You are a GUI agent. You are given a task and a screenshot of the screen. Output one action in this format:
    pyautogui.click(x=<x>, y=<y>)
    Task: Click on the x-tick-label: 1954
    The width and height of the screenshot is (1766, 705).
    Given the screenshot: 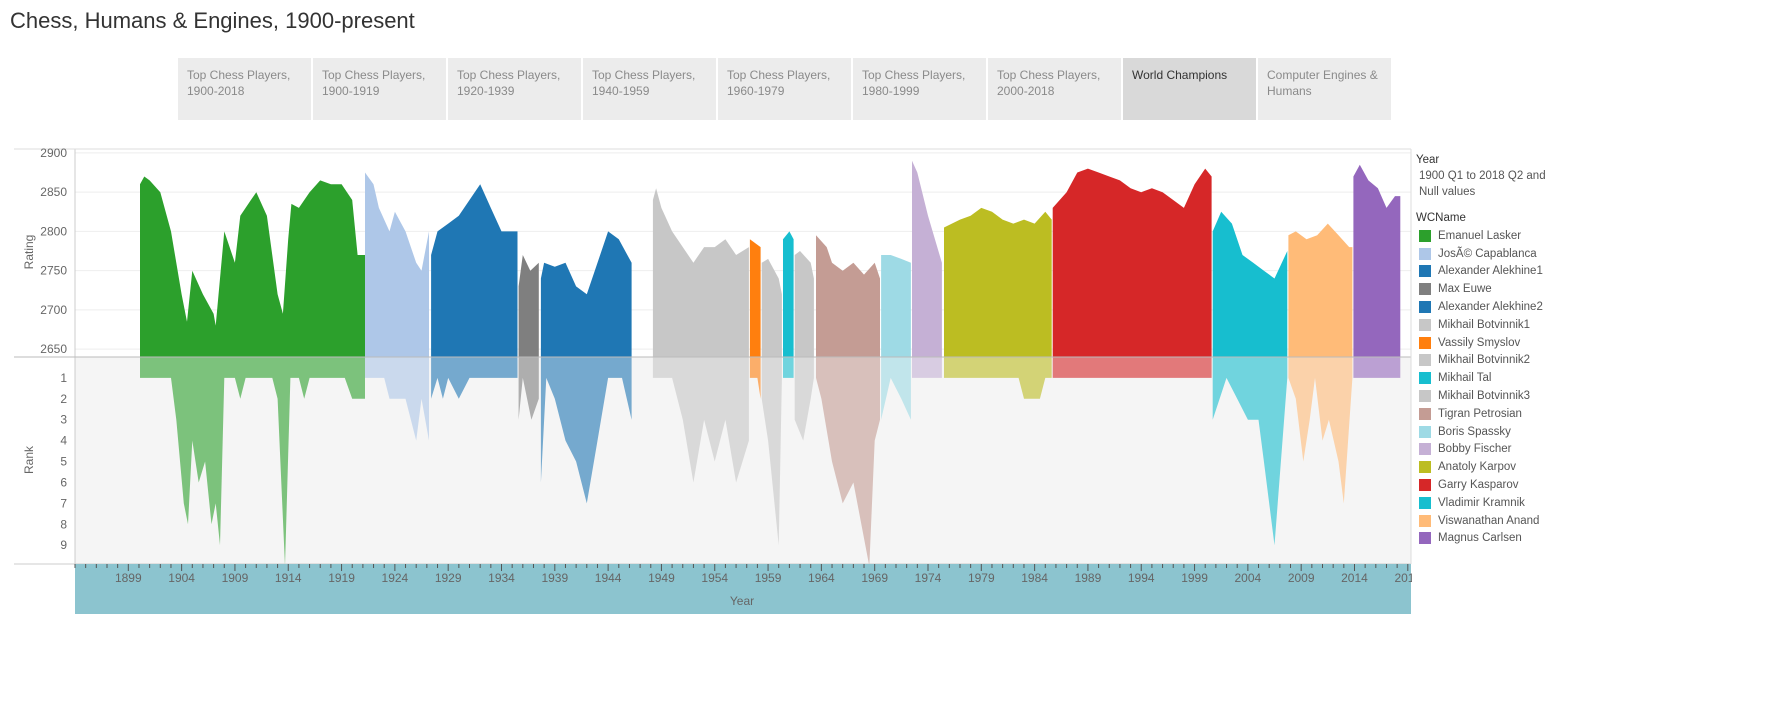 What is the action you would take?
    pyautogui.click(x=714, y=578)
    